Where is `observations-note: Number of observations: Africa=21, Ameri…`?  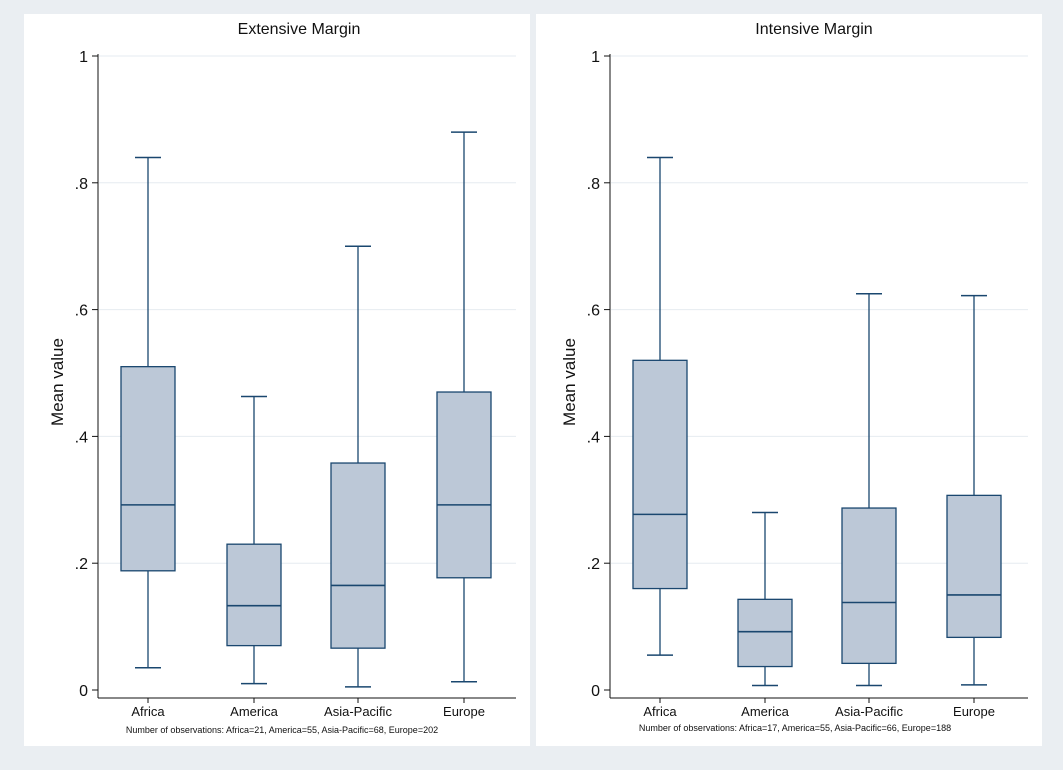
observations-note: Number of observations: Africa=21, Ameri… is located at coordinates (282, 730).